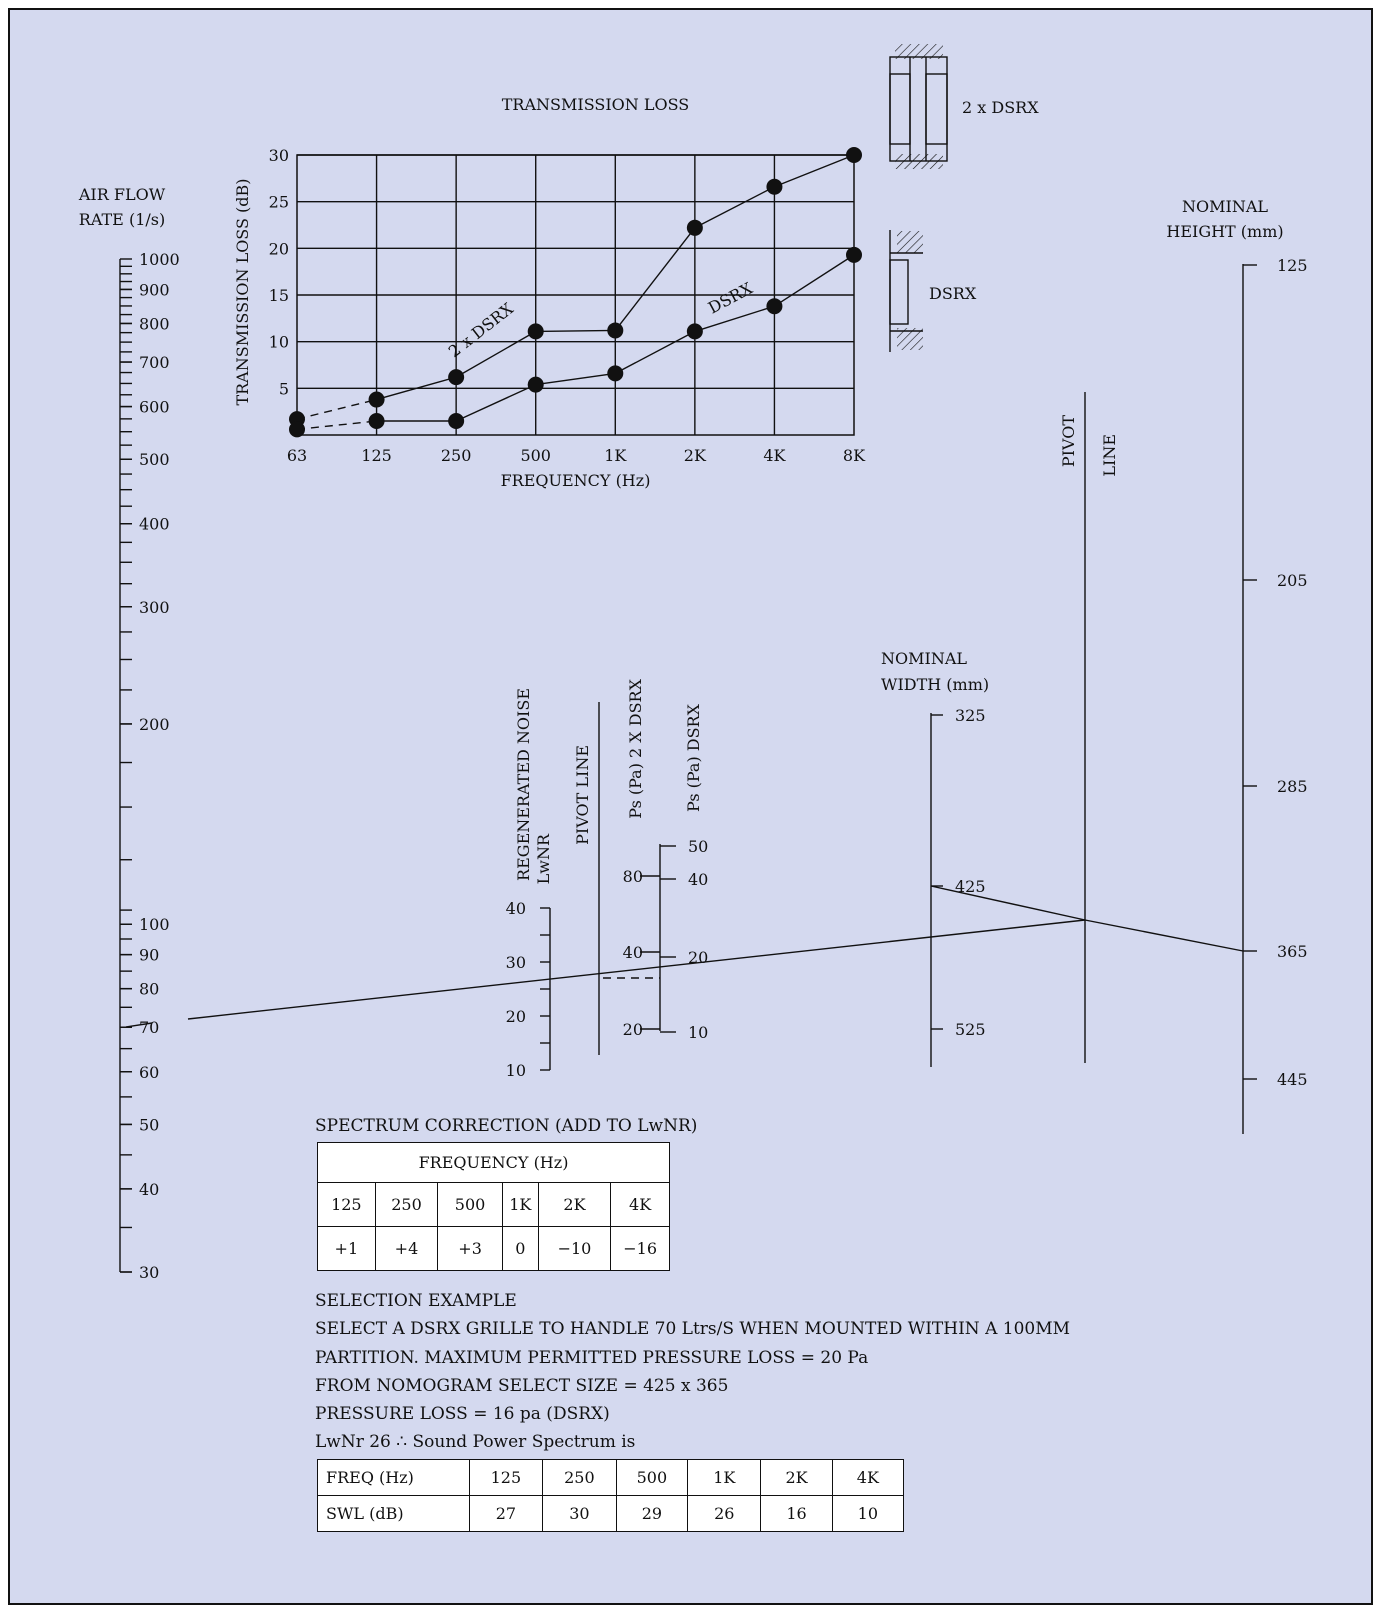 The image size is (1383, 1613). I want to click on series-dsrx, so click(575, 342).